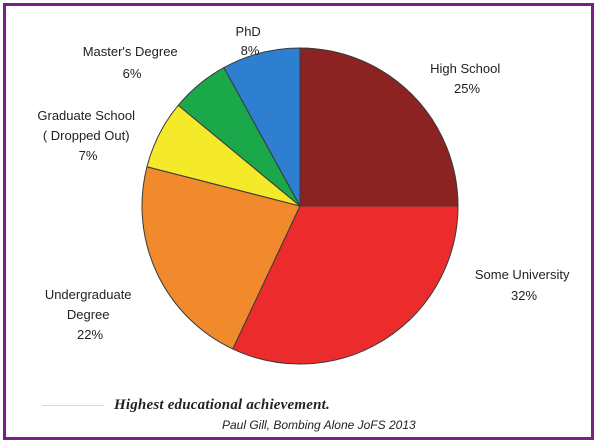 The width and height of the screenshot is (603, 448). Describe the element at coordinates (524, 285) in the screenshot. I see `label-some-university: Some University 32%` at that location.